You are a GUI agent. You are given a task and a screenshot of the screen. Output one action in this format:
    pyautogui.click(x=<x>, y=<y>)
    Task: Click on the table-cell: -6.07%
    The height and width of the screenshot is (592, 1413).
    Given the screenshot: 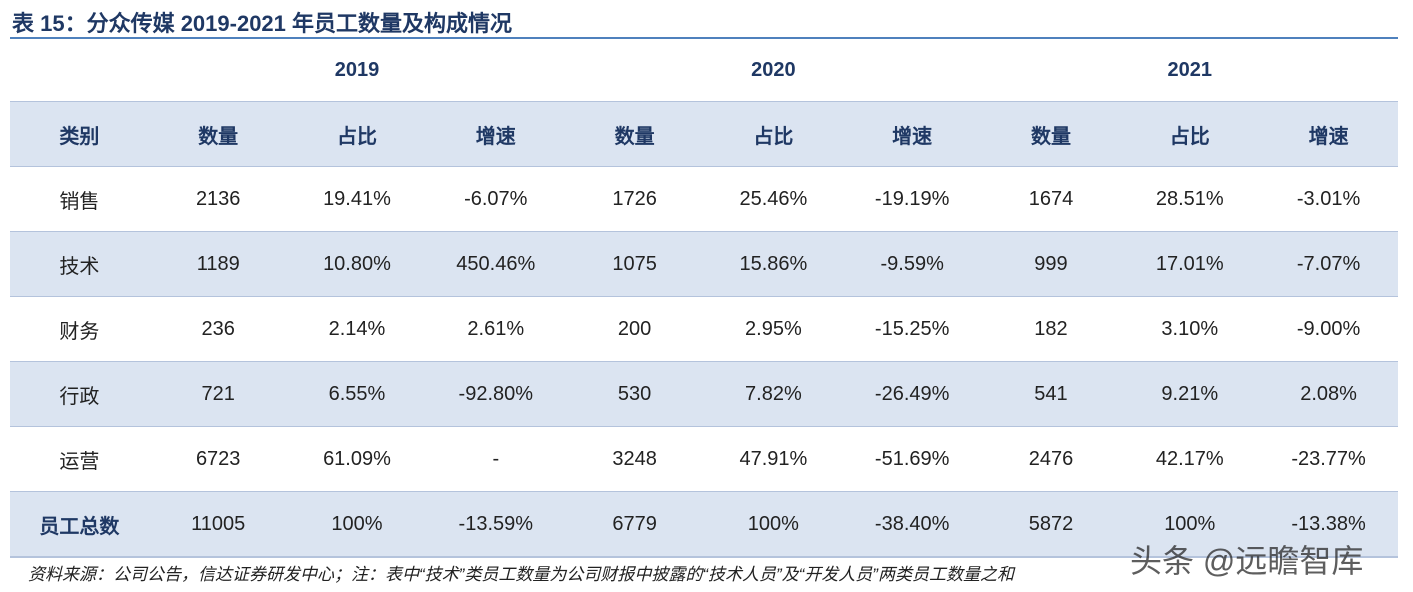 What is the action you would take?
    pyautogui.click(x=496, y=199)
    